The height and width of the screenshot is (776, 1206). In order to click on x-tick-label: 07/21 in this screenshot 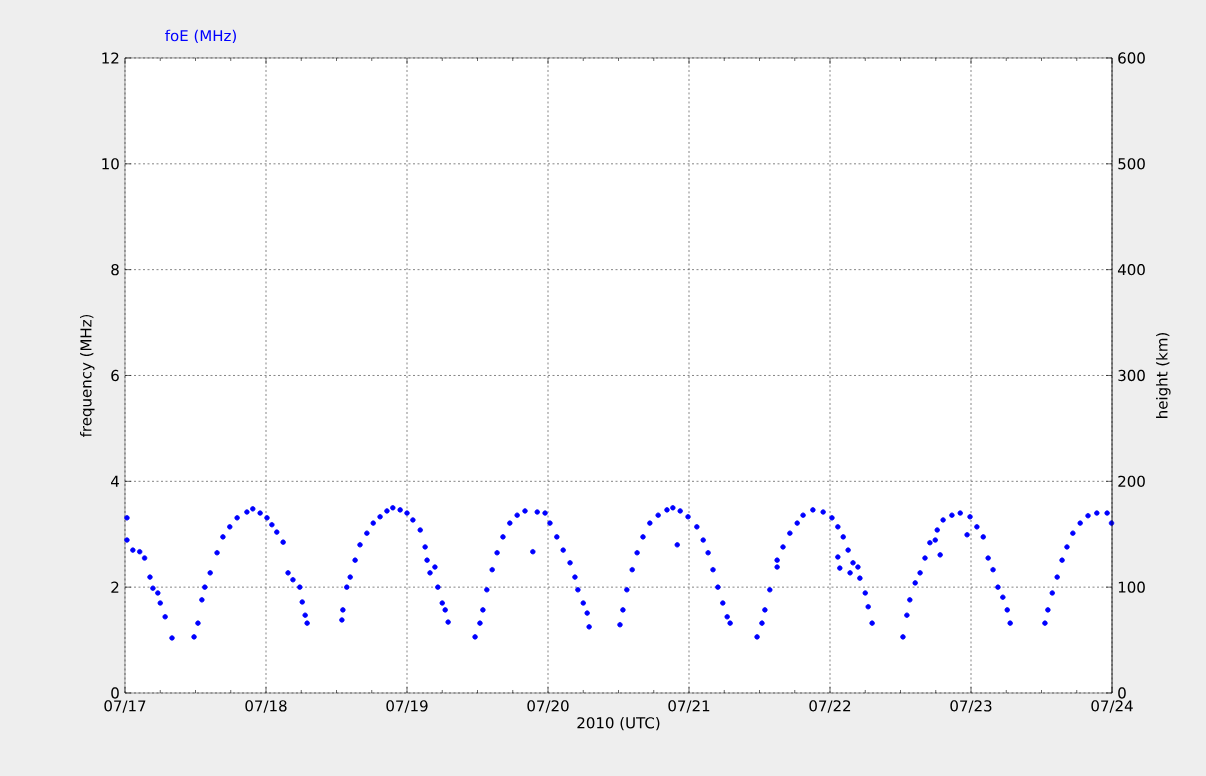, I will do `click(689, 706)`.